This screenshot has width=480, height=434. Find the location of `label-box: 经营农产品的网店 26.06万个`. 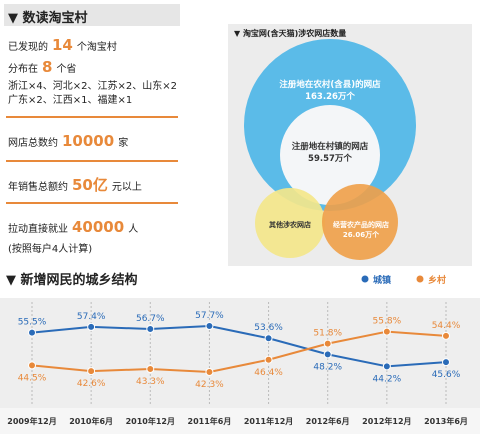

label-box: 经营农产品的网店 26.06万个 is located at coordinates (361, 230).